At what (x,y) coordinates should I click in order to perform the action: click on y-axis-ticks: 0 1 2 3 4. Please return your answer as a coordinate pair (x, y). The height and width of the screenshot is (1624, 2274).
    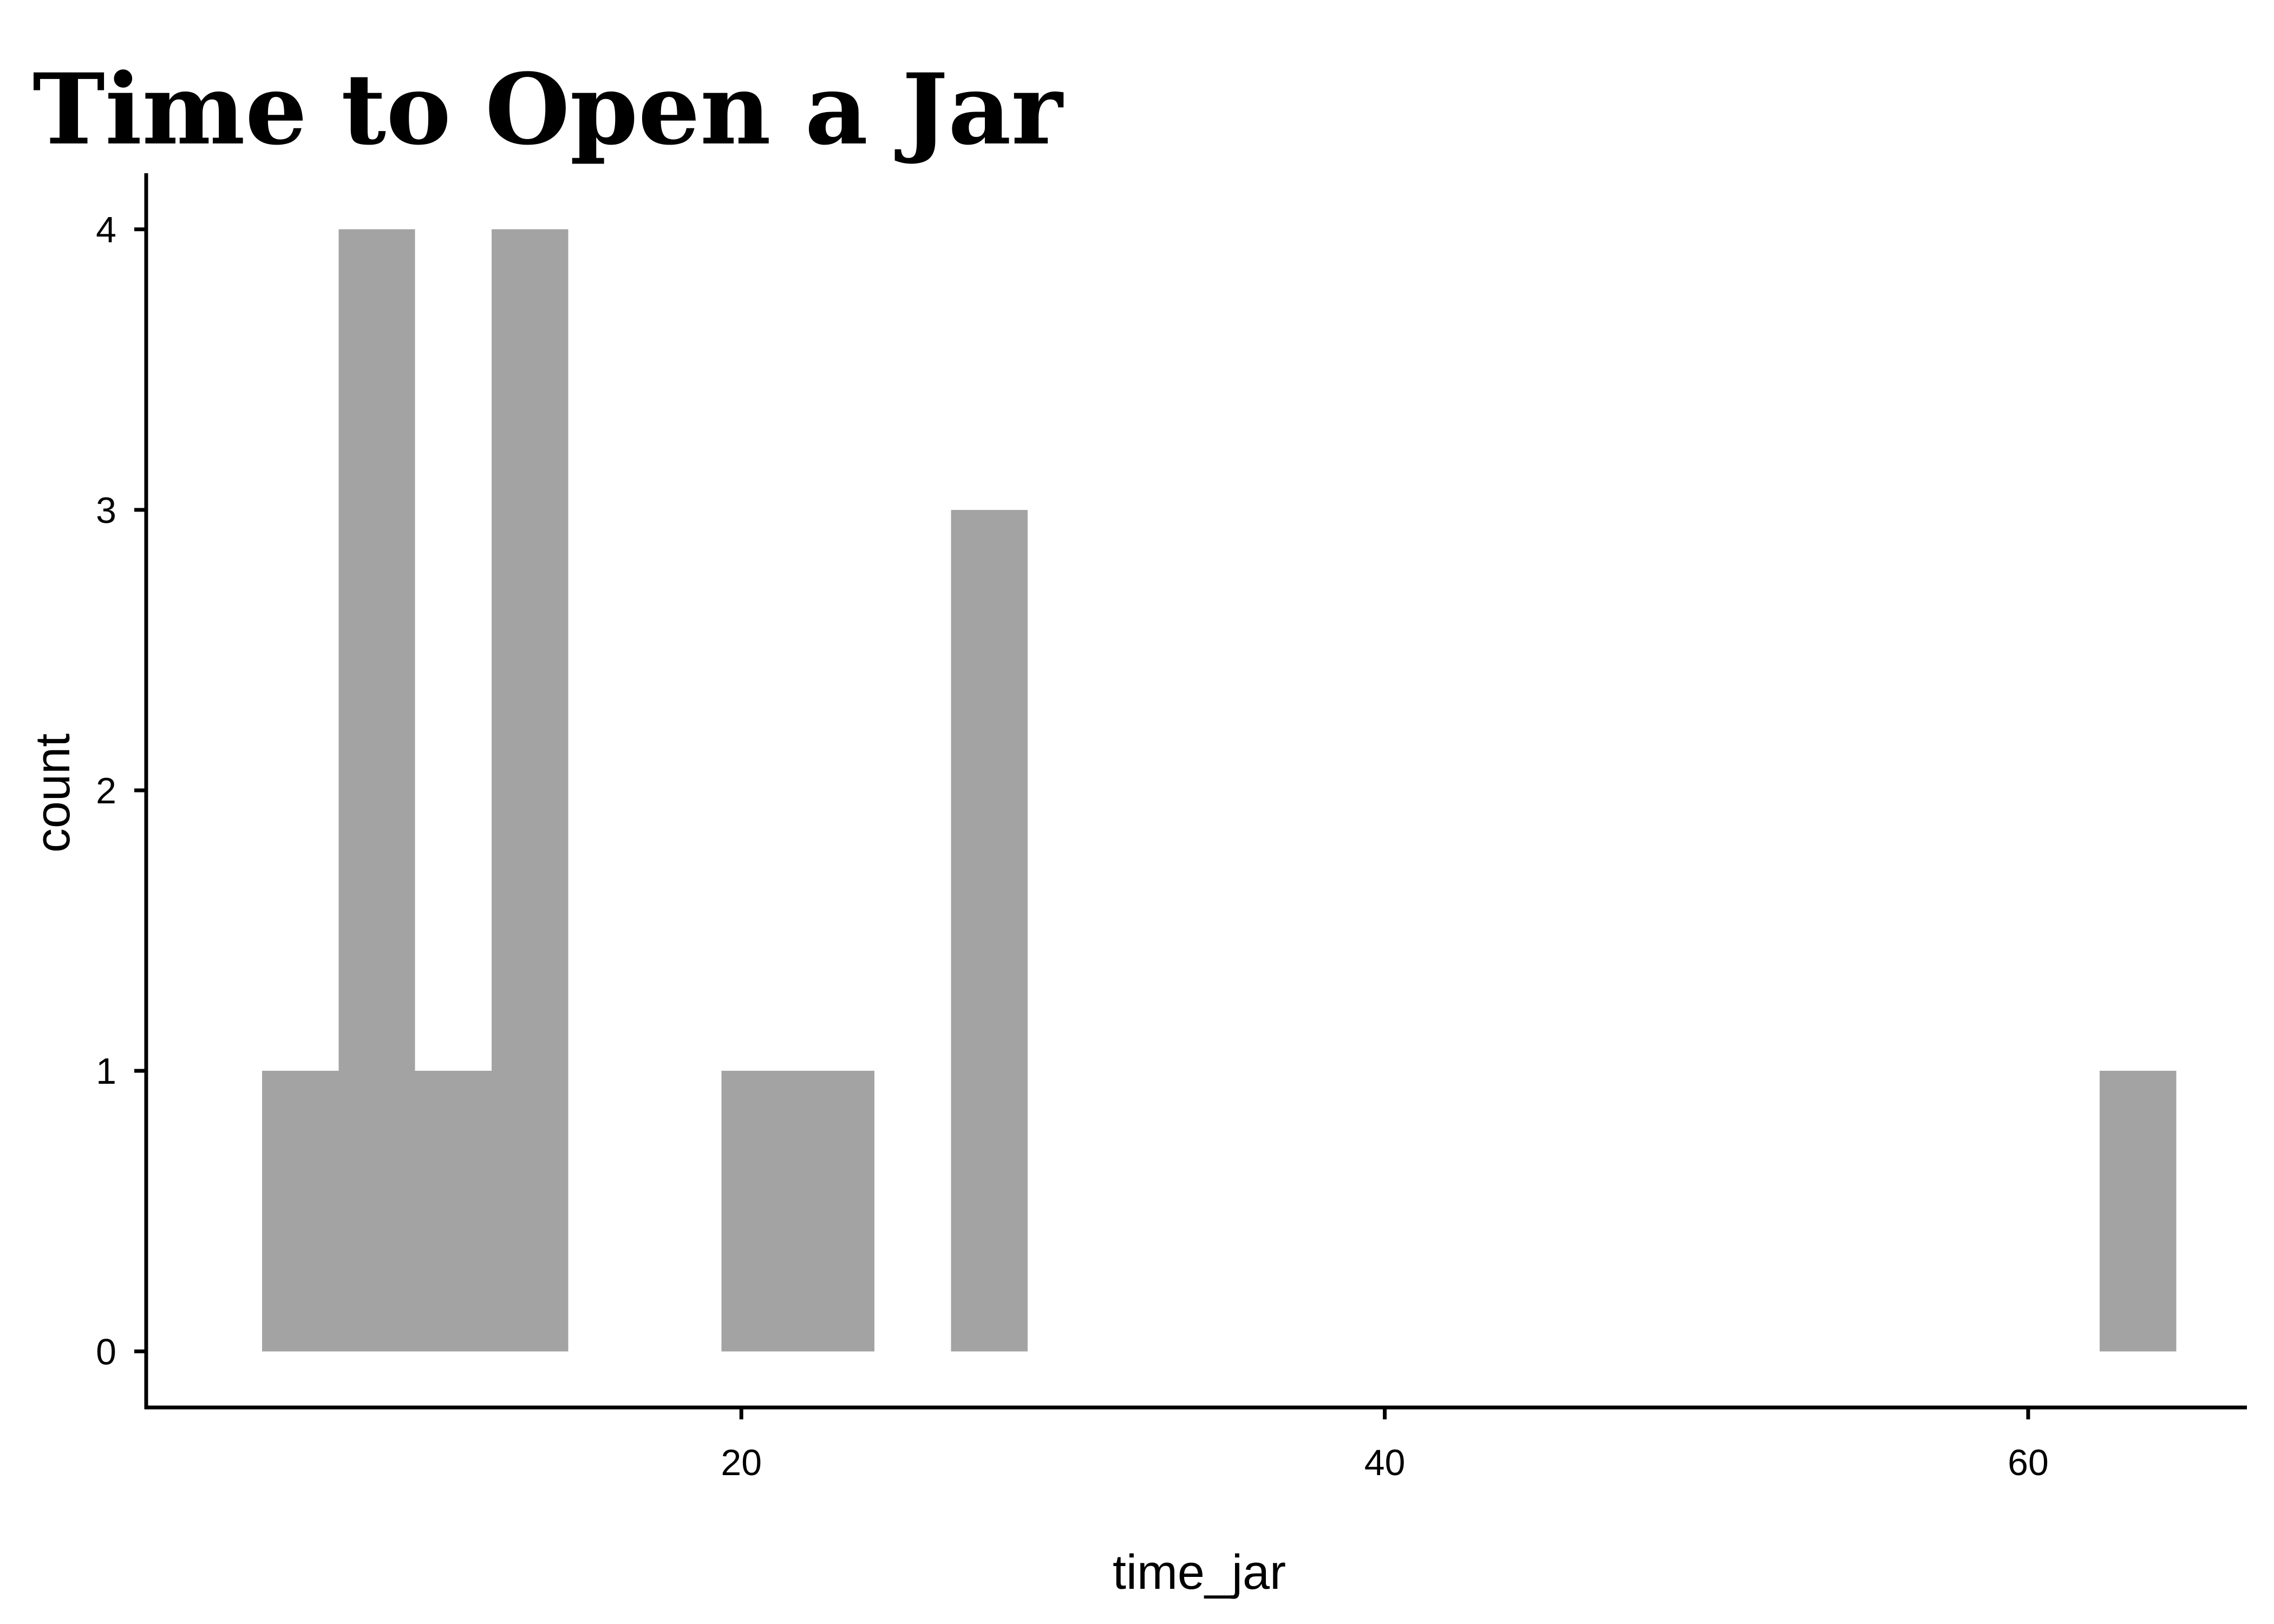
    Looking at the image, I should click on (121, 790).